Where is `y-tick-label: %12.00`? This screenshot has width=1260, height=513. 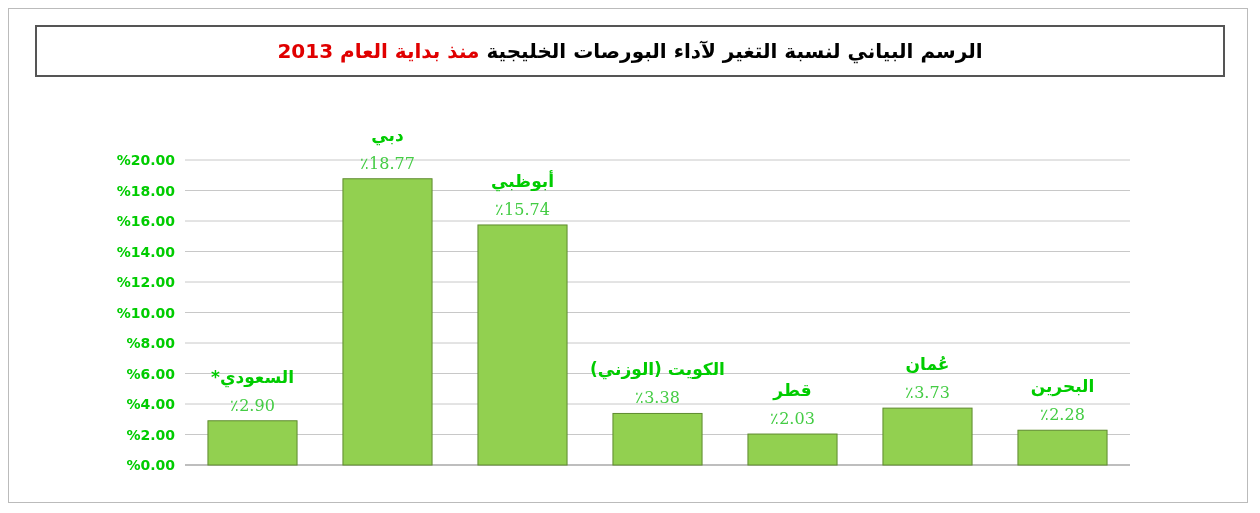 y-tick-label: %12.00 is located at coordinates (146, 282).